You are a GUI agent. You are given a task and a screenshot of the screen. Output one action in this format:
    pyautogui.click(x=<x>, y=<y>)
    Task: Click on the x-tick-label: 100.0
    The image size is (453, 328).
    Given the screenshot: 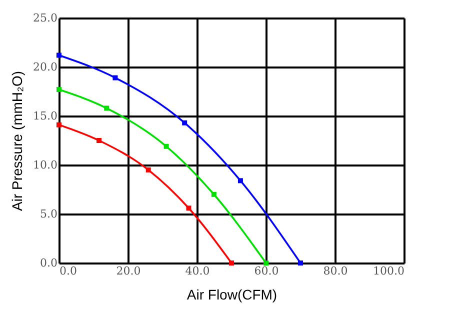 What is the action you would take?
    pyautogui.click(x=388, y=271)
    